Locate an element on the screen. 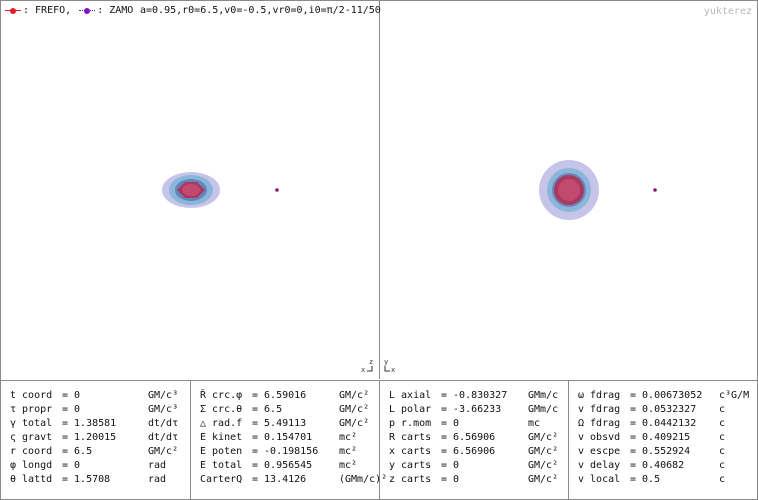  readout-value: = 0.956545 is located at coordinates (282, 465).